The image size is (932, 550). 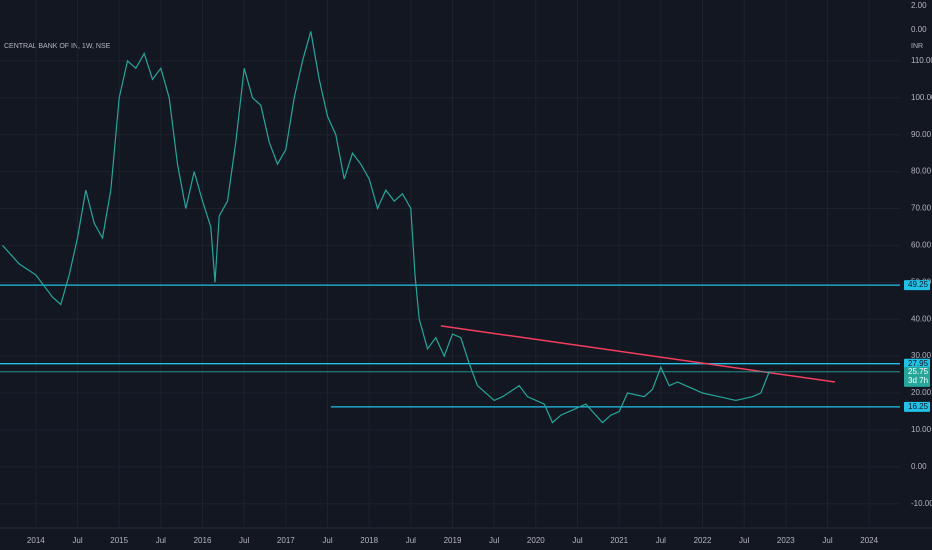 I want to click on level-label: 49.25, so click(x=918, y=284).